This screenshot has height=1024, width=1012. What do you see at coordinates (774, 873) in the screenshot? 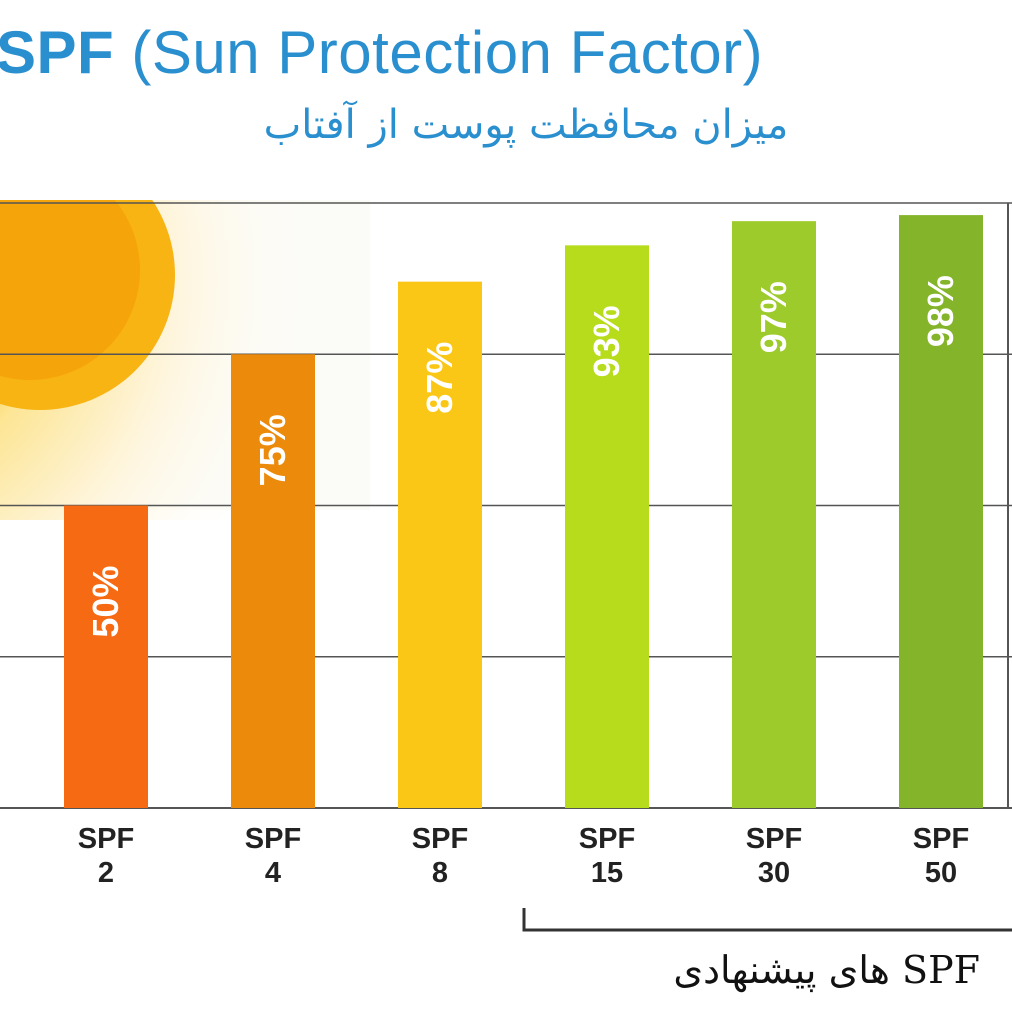
I see `x-tick-label-value: 30` at bounding box center [774, 873].